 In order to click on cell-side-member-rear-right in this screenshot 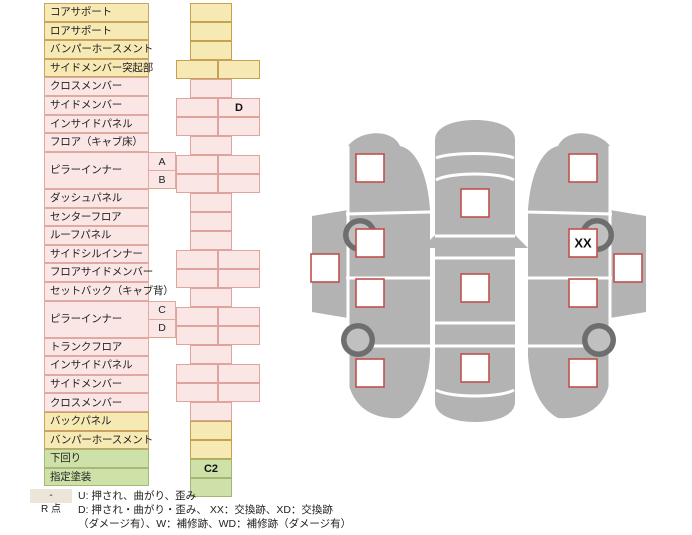, I will do `click(239, 392)`.